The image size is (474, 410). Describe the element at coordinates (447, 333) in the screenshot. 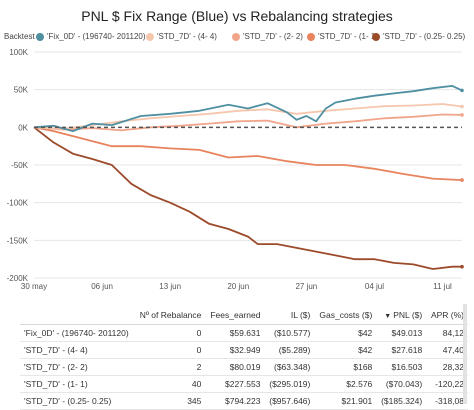

I see `table-cell-apr: 84,12` at that location.